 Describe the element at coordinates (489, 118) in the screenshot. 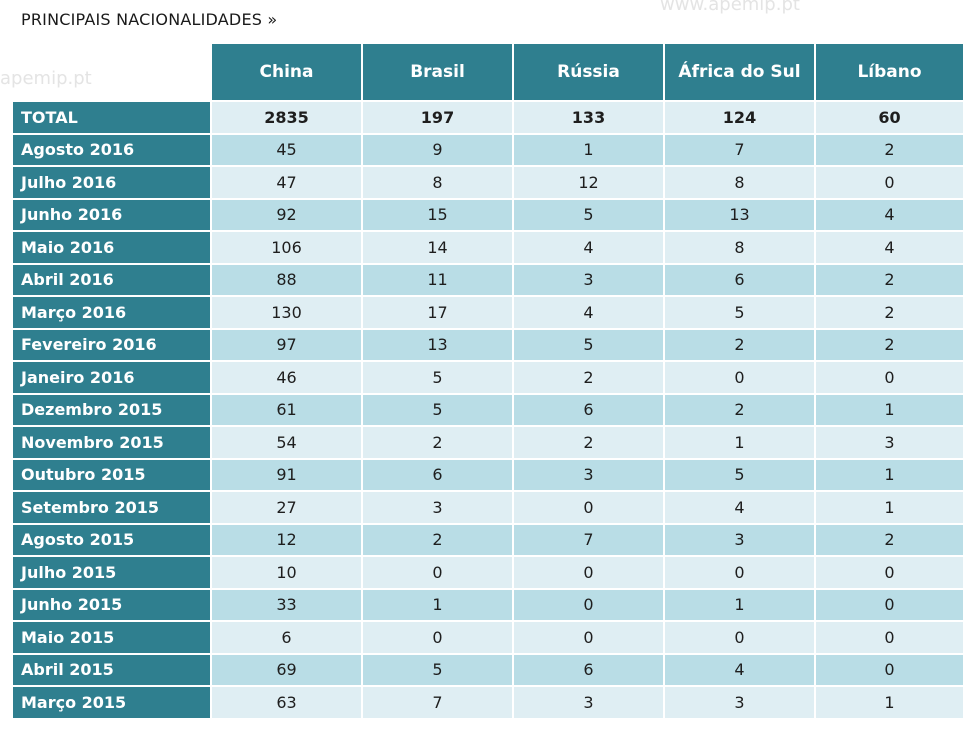

I see `total-row: TOTAL 2835 197 133 124 60` at that location.